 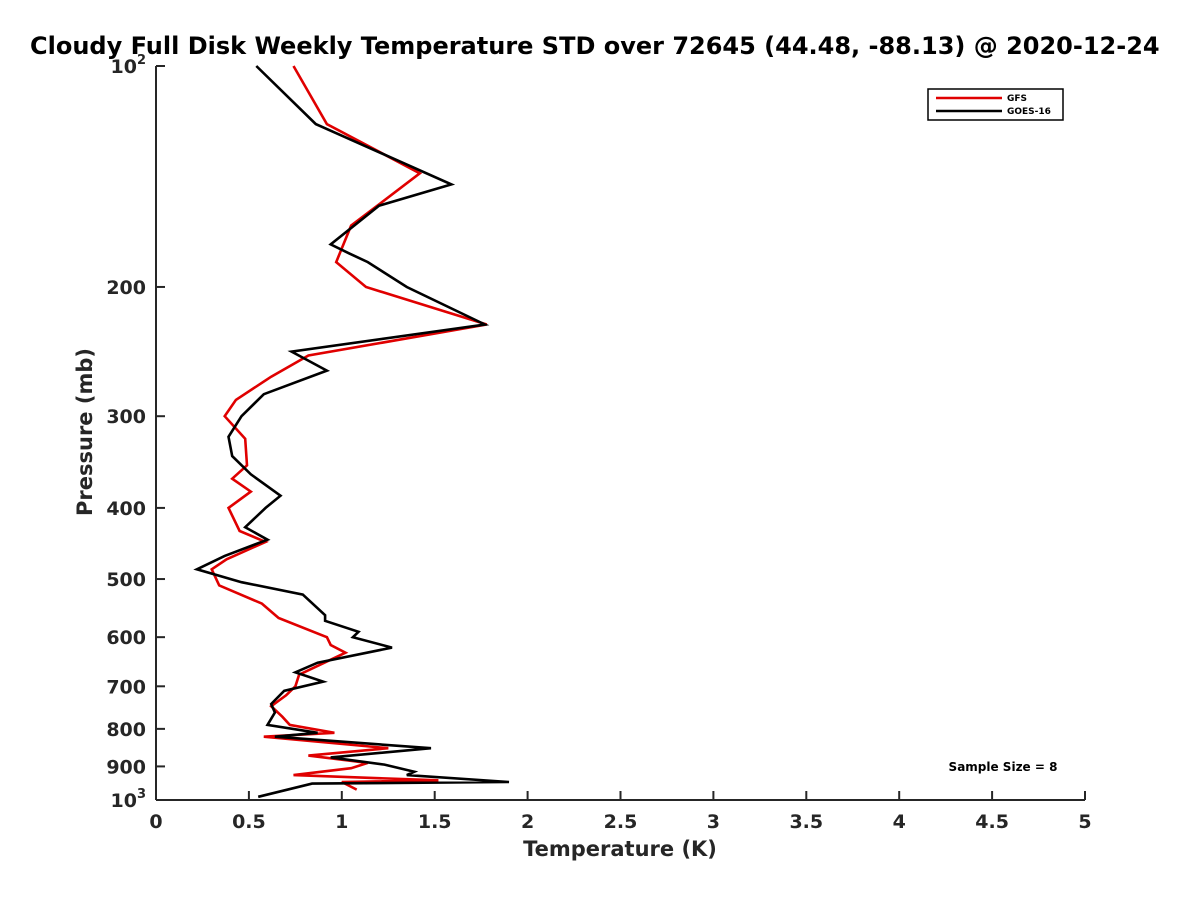 What do you see at coordinates (129, 799) in the screenshot?
I see `y-tick-label: 10³` at bounding box center [129, 799].